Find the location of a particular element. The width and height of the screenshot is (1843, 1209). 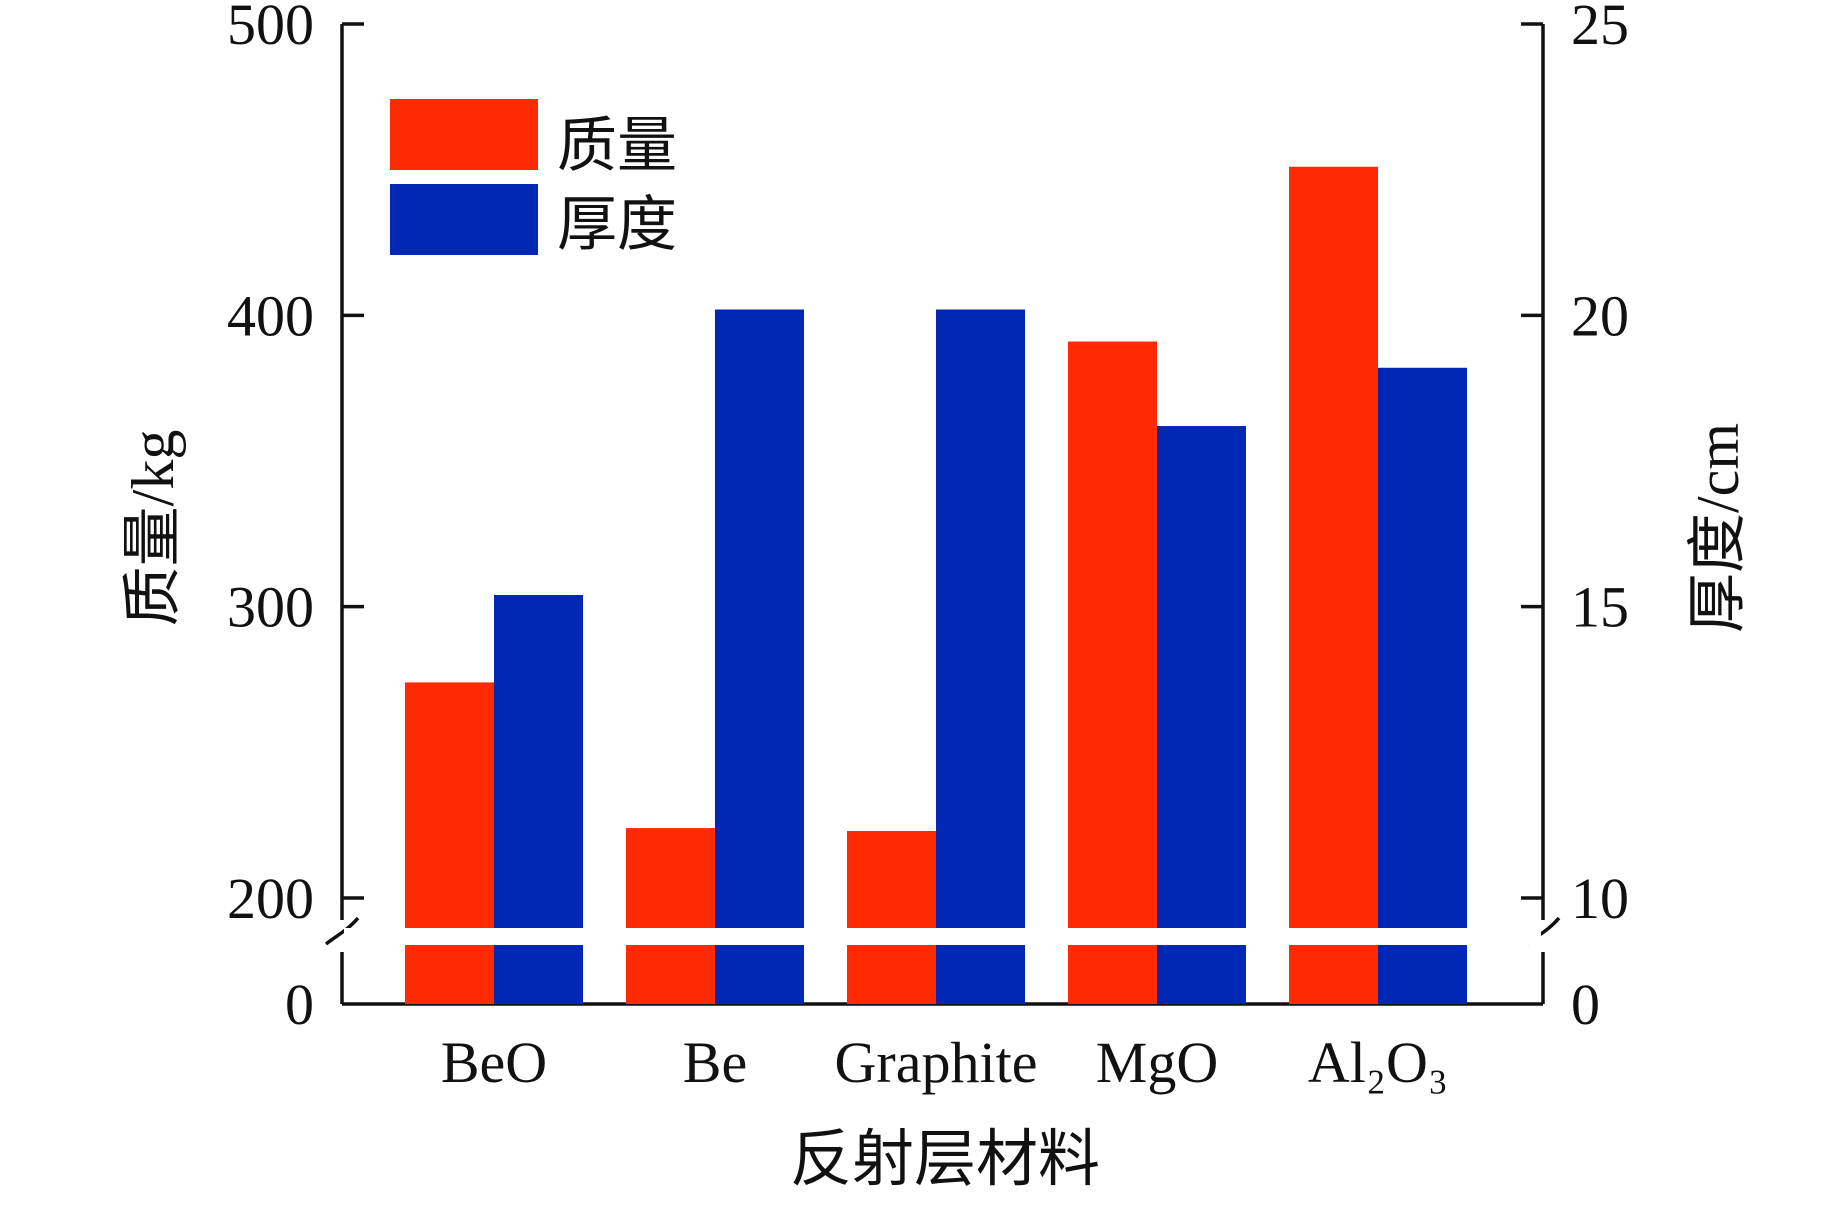

bar-stub-thickness-mgo is located at coordinates (1201, 974).